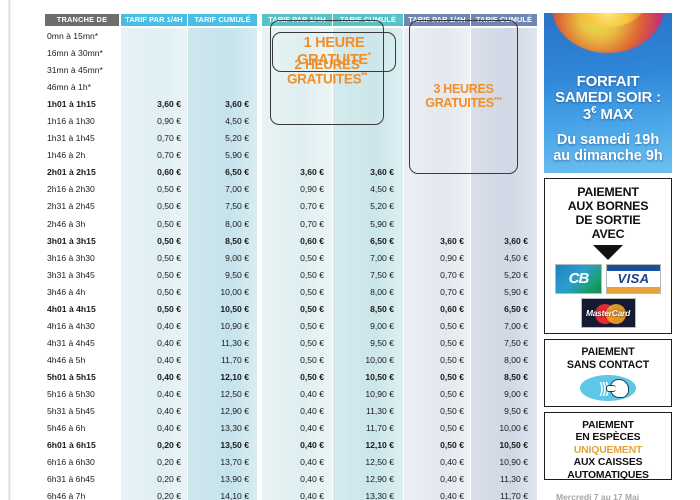 This screenshot has height=500, width=700. What do you see at coordinates (334, 42) in the screenshot?
I see `free-offer-line-1: 1 HEURE` at bounding box center [334, 42].